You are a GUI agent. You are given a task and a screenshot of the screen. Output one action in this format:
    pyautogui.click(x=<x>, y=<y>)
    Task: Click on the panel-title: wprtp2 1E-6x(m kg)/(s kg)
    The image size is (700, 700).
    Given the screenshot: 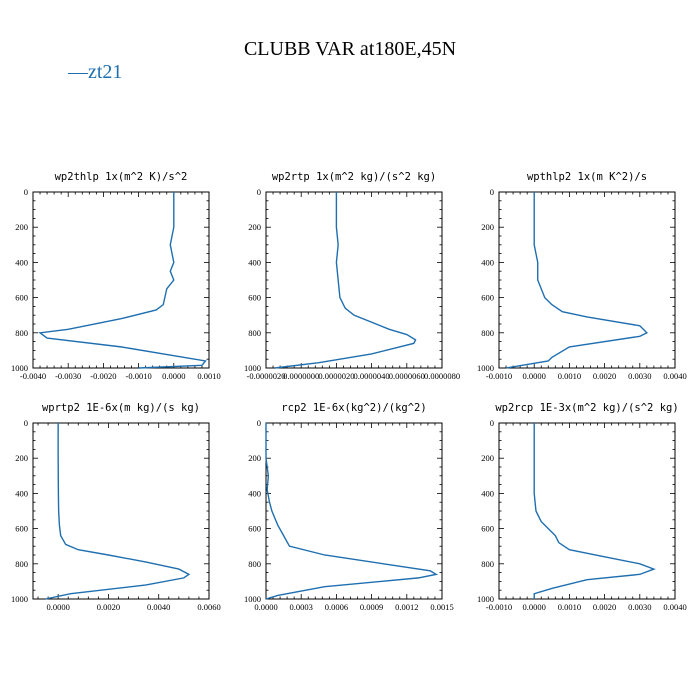 What is the action you would take?
    pyautogui.click(x=121, y=408)
    